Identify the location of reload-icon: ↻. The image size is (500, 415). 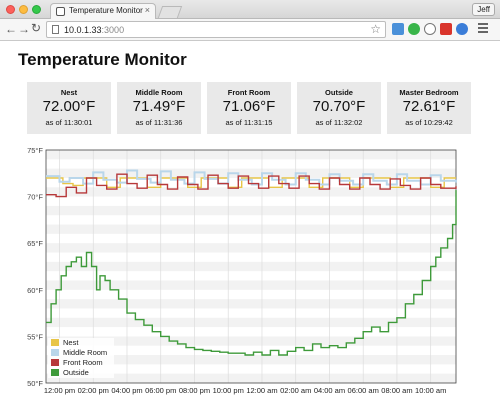
(36, 28).